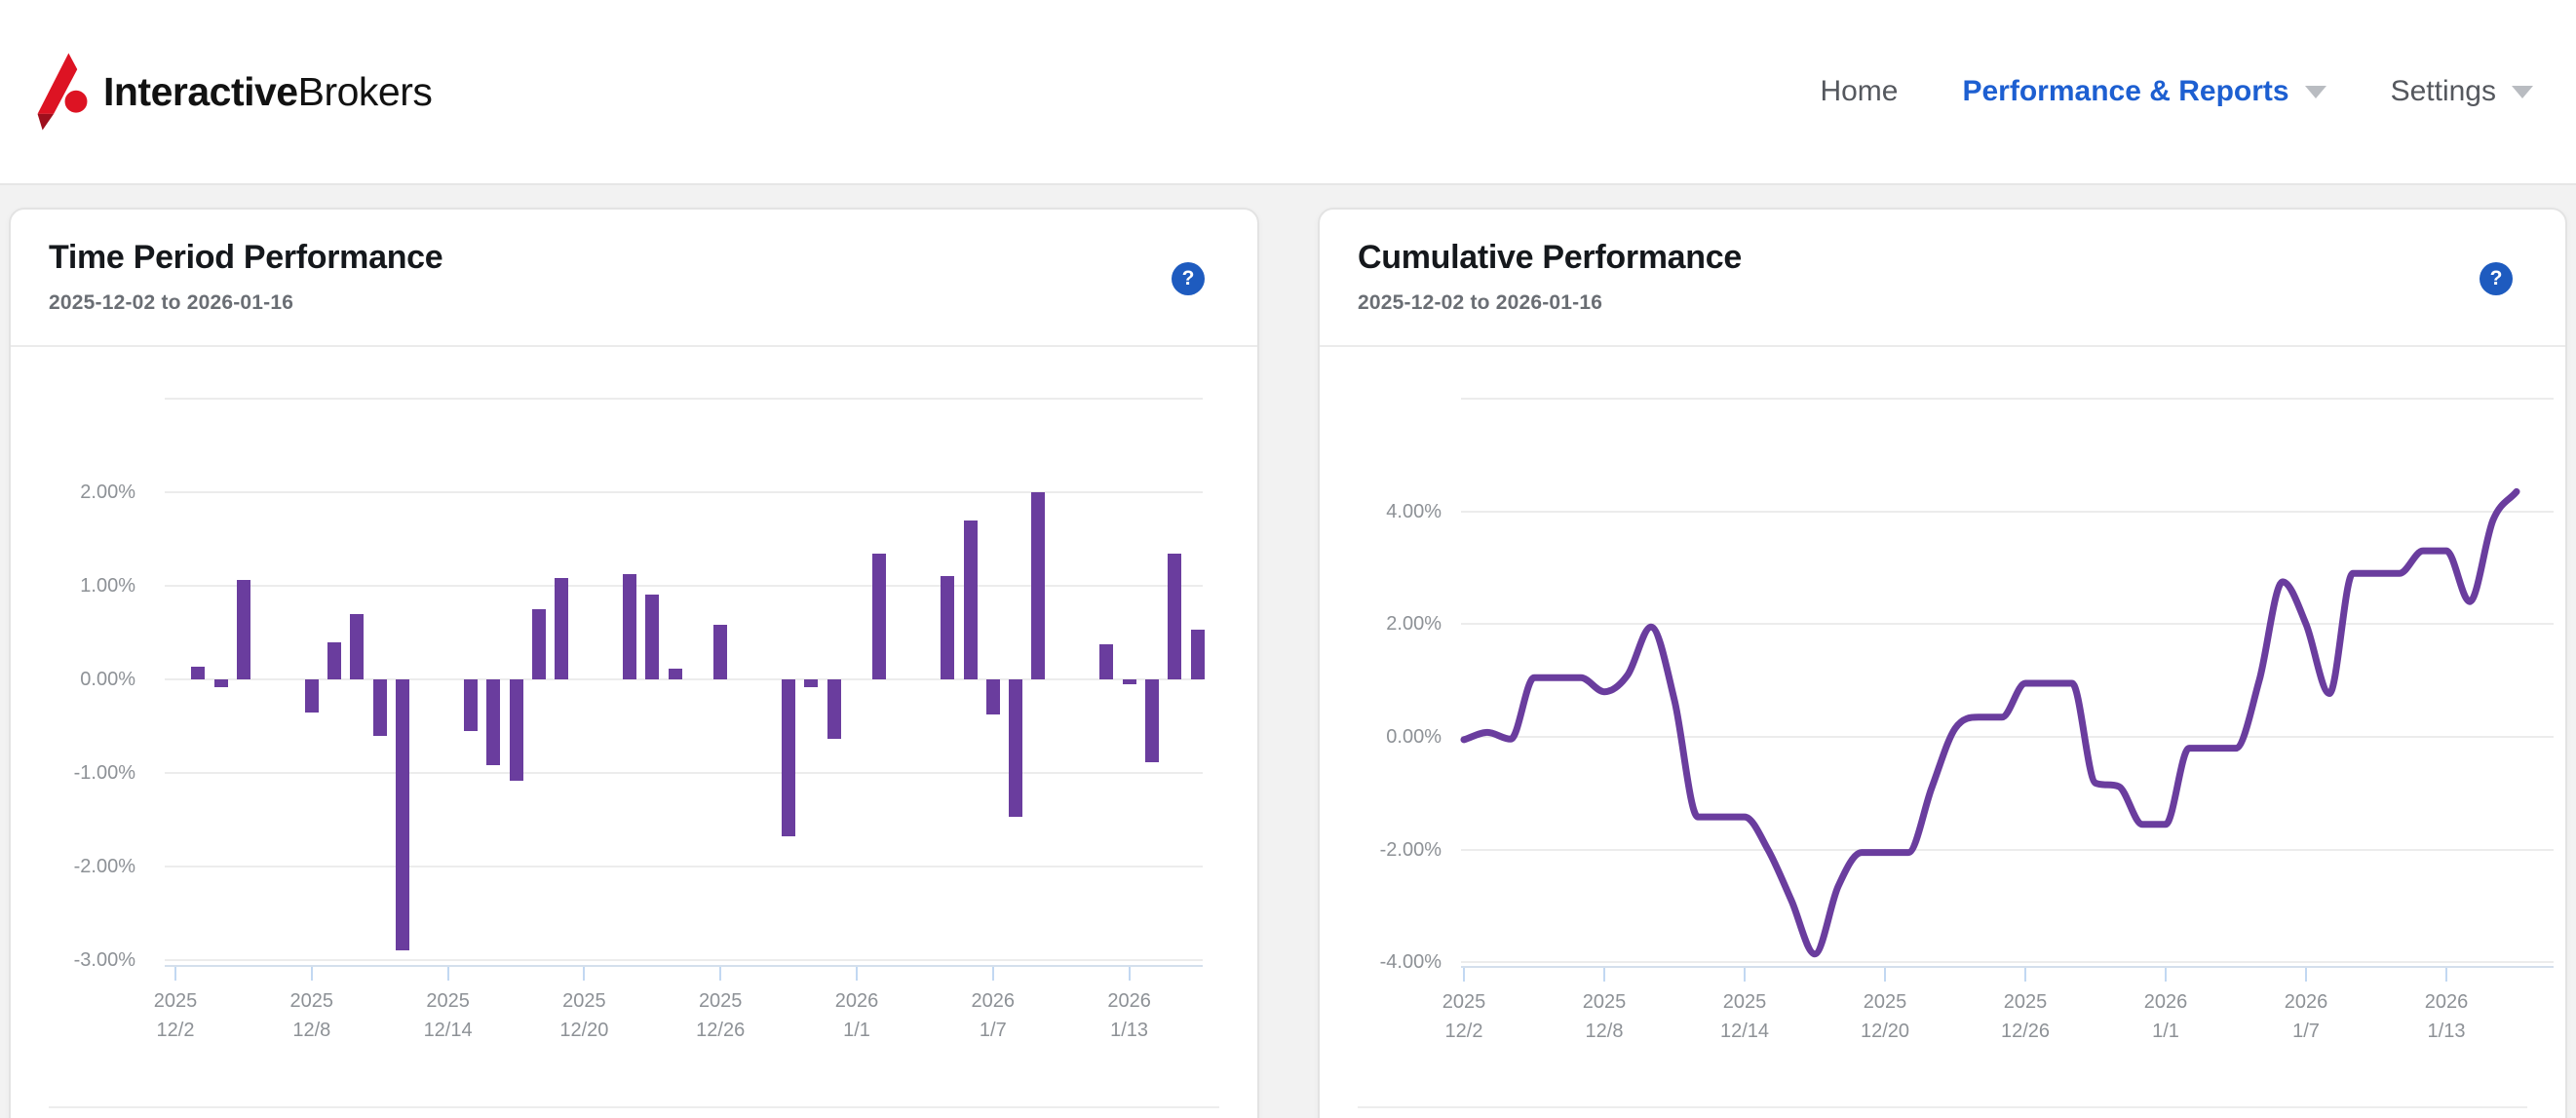  I want to click on card-title: Time Period Performance, so click(246, 257).